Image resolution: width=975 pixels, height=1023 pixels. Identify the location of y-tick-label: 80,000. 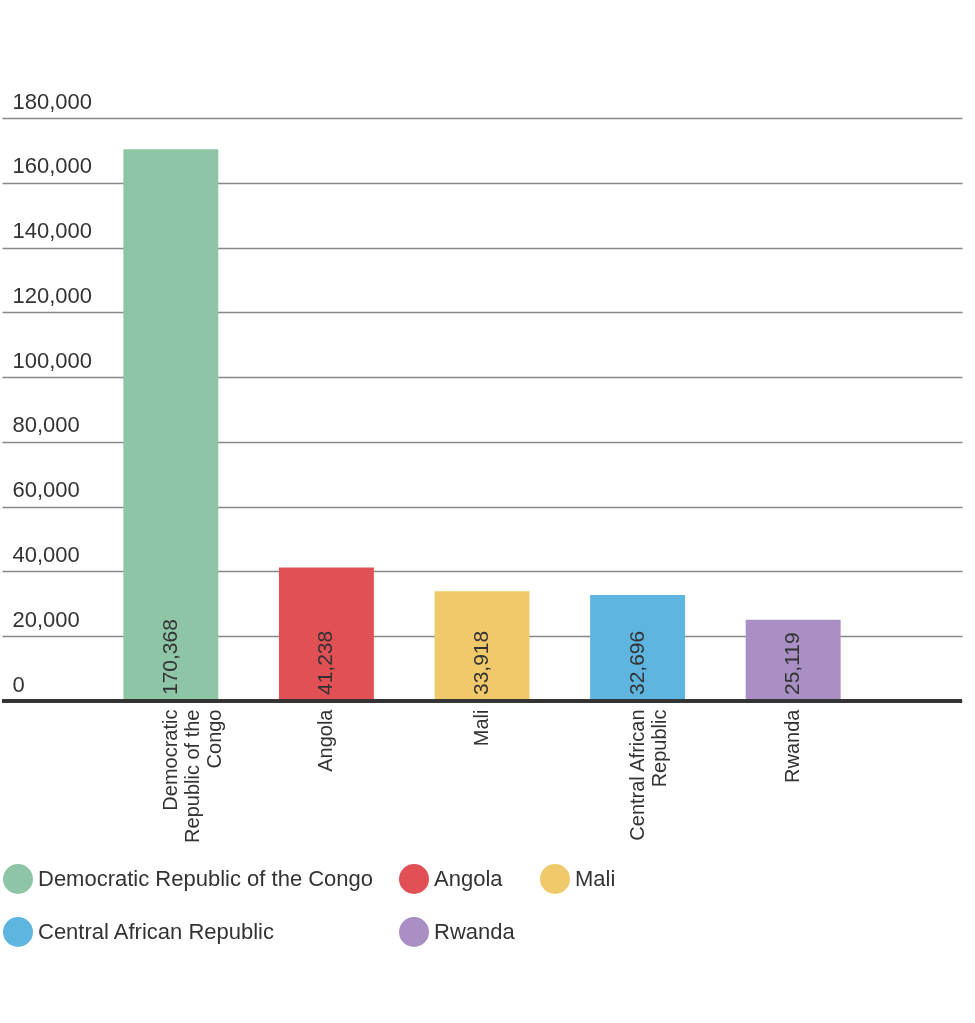
(46, 425).